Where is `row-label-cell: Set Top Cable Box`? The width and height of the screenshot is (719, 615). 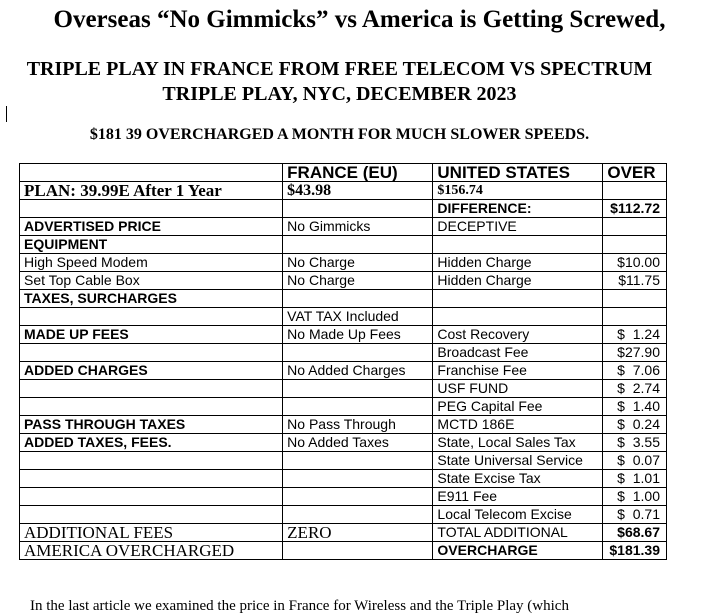 row-label-cell: Set Top Cable Box is located at coordinates (151, 280).